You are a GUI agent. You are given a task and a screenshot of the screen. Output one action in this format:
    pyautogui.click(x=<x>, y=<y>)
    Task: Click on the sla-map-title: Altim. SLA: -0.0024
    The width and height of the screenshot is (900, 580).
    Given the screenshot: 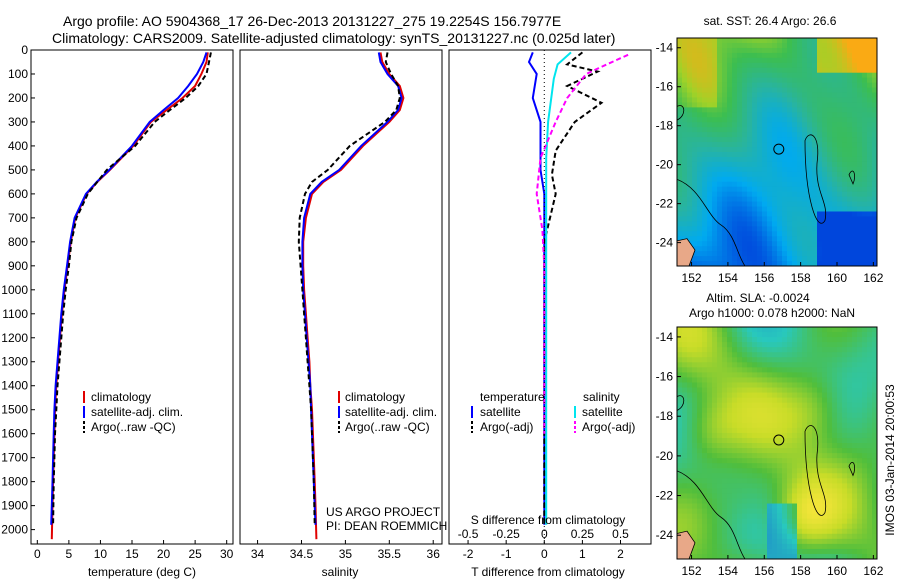 What is the action you would take?
    pyautogui.click(x=758, y=298)
    